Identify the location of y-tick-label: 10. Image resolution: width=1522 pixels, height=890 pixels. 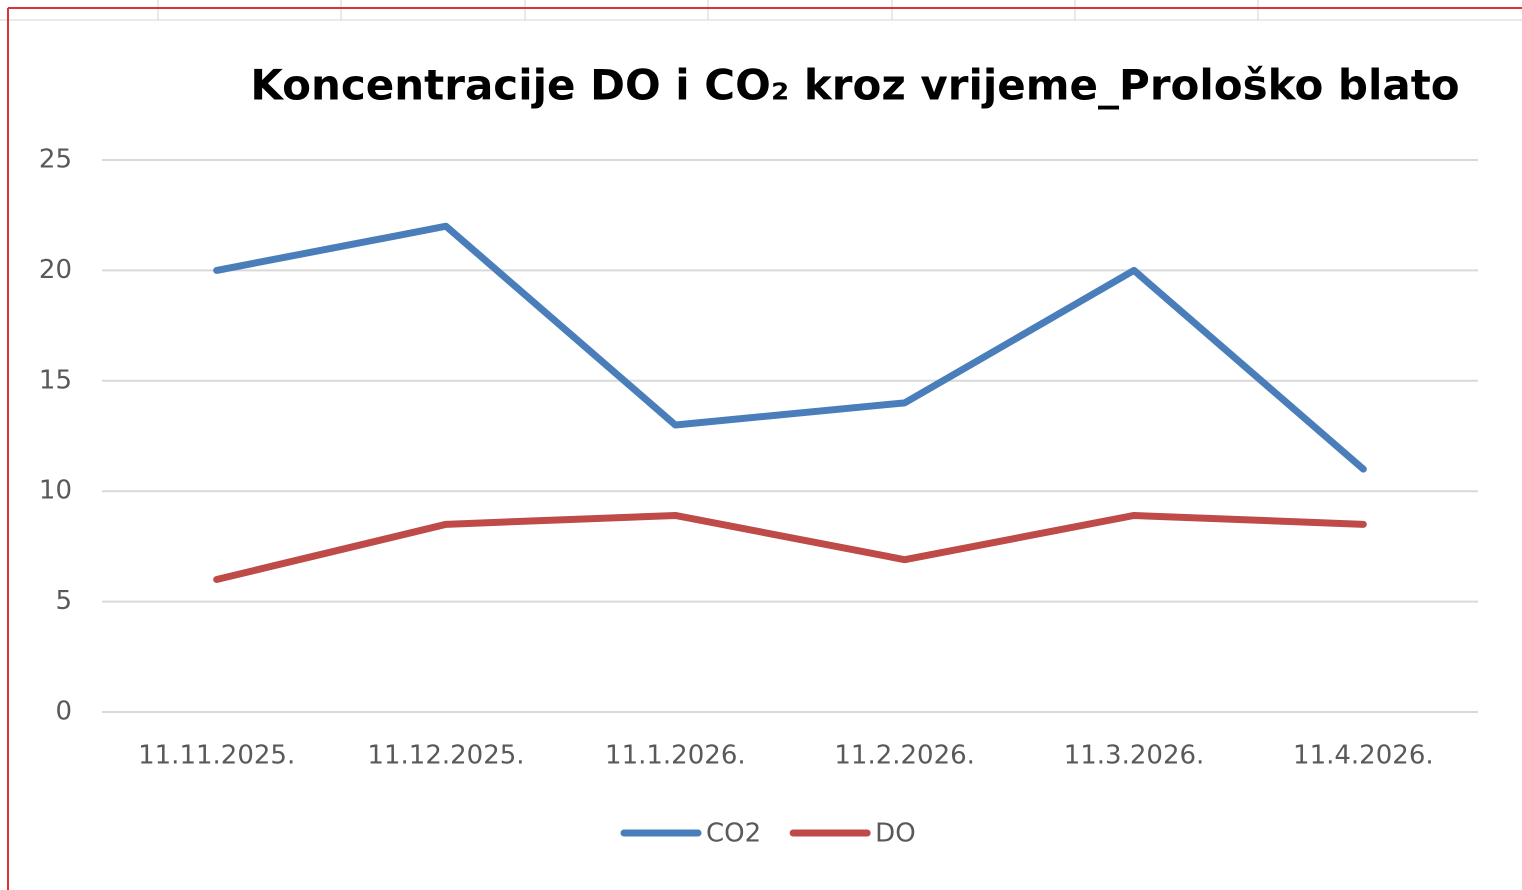
(55, 491).